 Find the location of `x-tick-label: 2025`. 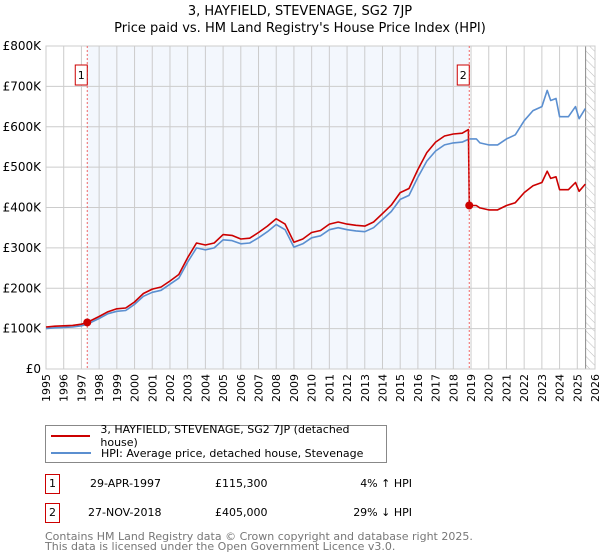

x-tick-label: 2025 is located at coordinates (577, 388).